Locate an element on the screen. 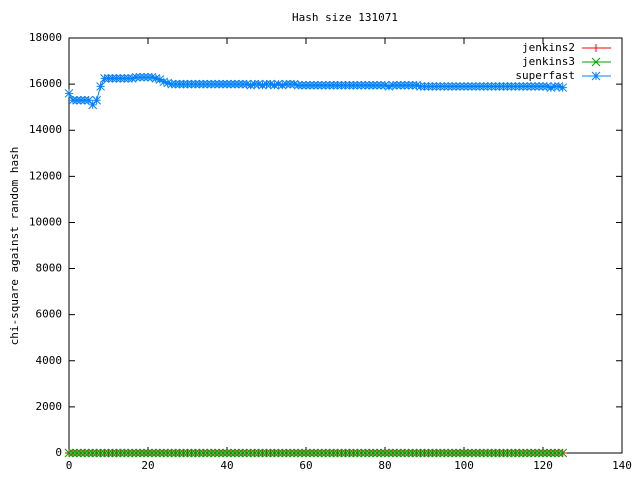 This screenshot has height=480, width=640. y-axis-label: chi-square against random hash is located at coordinates (14, 246).